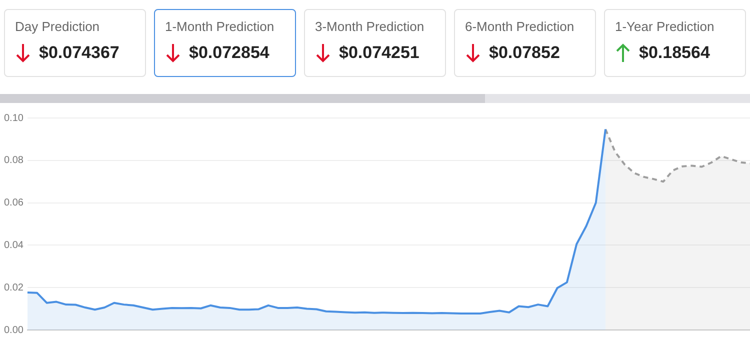 This screenshot has height=342, width=750. I want to click on y-tick-label: 0.04, so click(14, 245).